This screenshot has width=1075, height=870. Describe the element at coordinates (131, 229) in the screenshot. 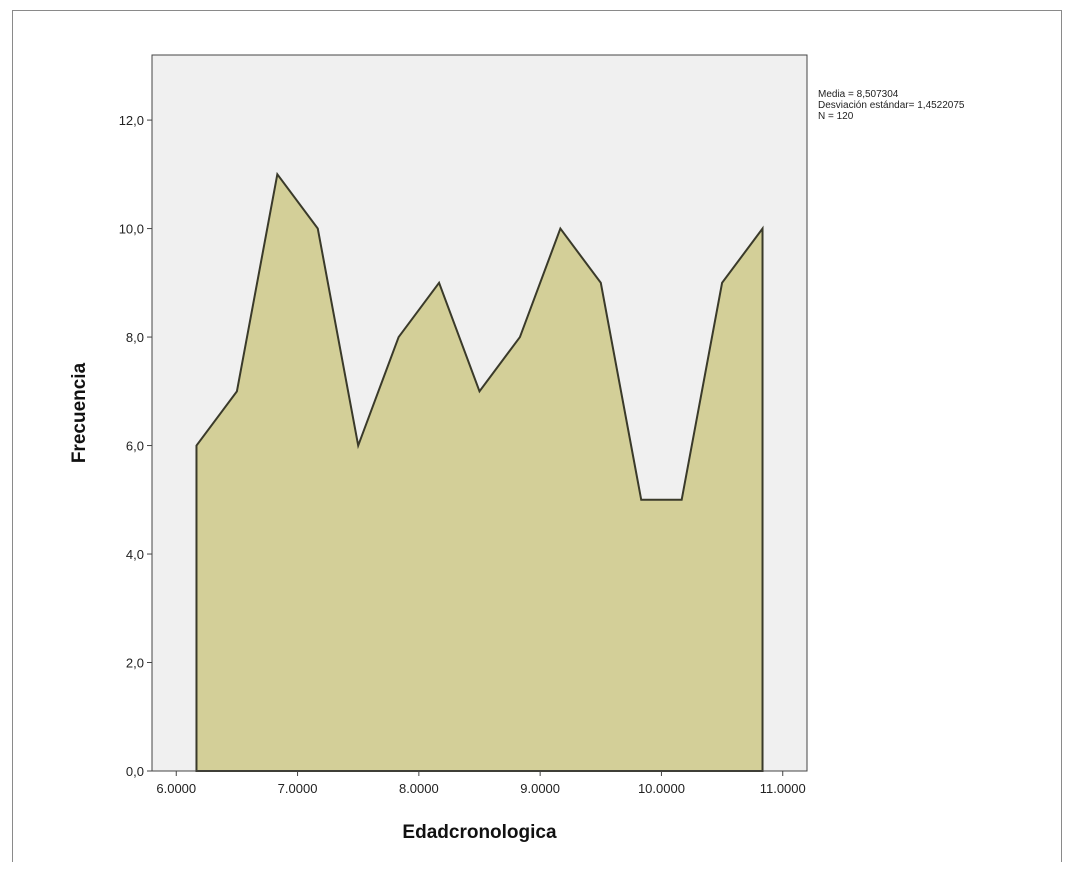

I see `y-tick-label: 10,0` at that location.